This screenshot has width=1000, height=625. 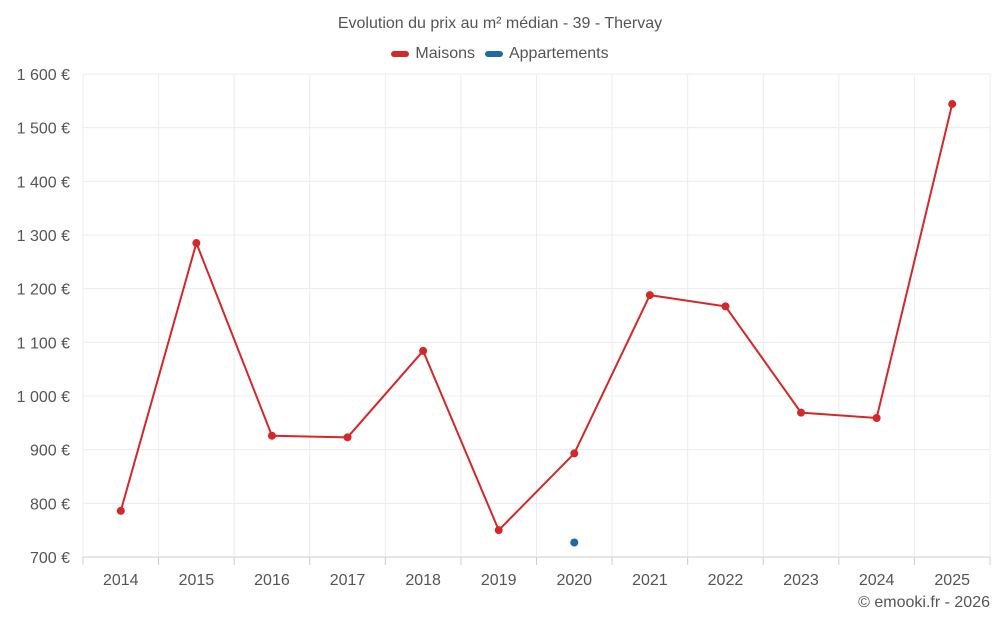 I want to click on y-tick-label: 900 €, so click(x=50, y=451).